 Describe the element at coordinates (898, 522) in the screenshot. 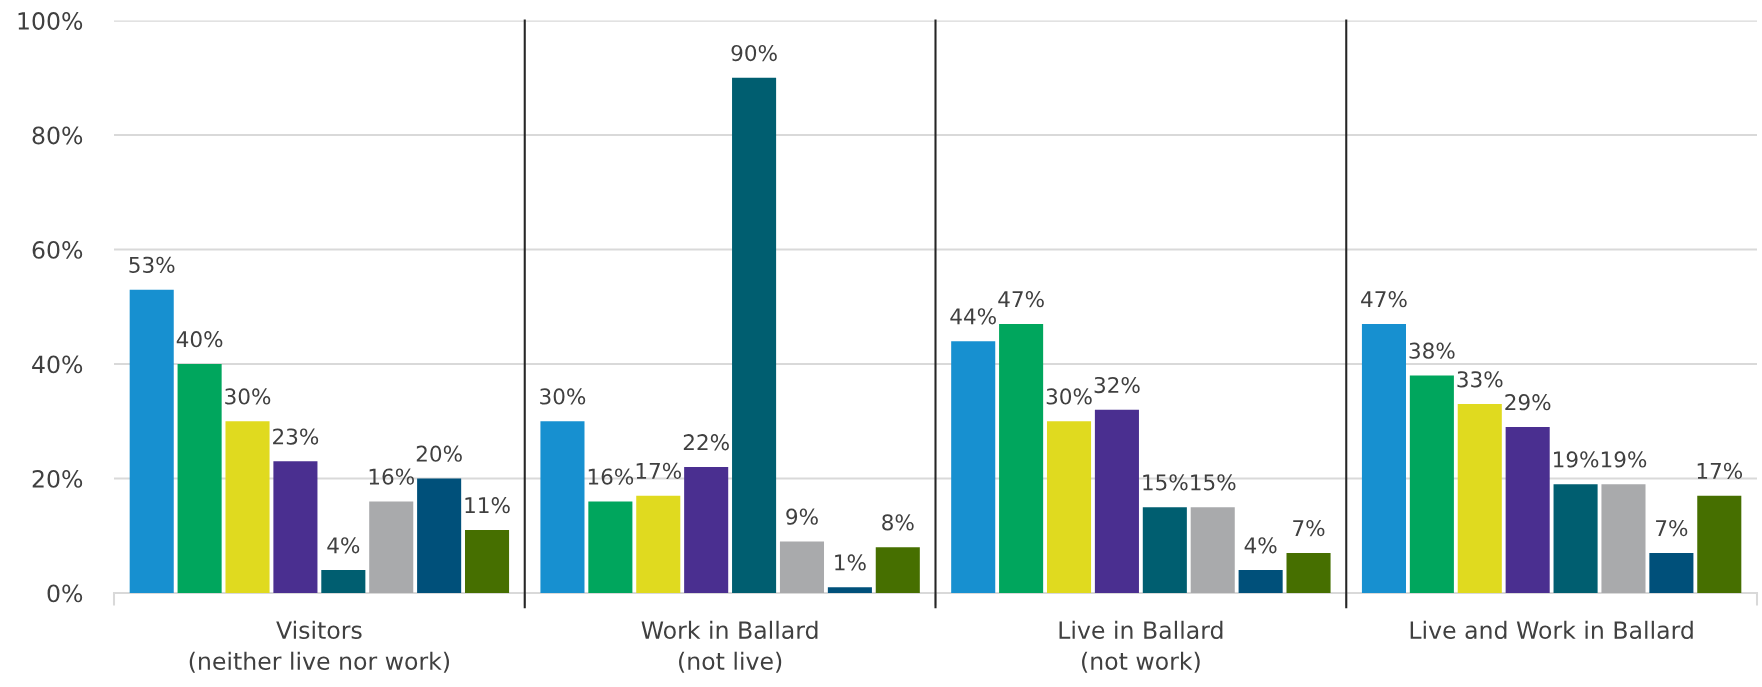

I see `data-label: 8%` at that location.